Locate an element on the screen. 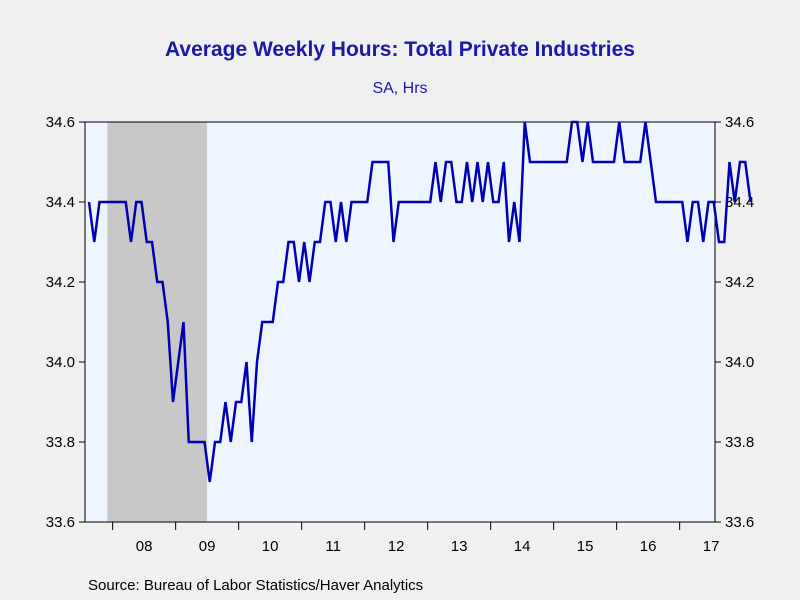 This screenshot has width=800, height=600. x-tick-label: 12 is located at coordinates (396, 546).